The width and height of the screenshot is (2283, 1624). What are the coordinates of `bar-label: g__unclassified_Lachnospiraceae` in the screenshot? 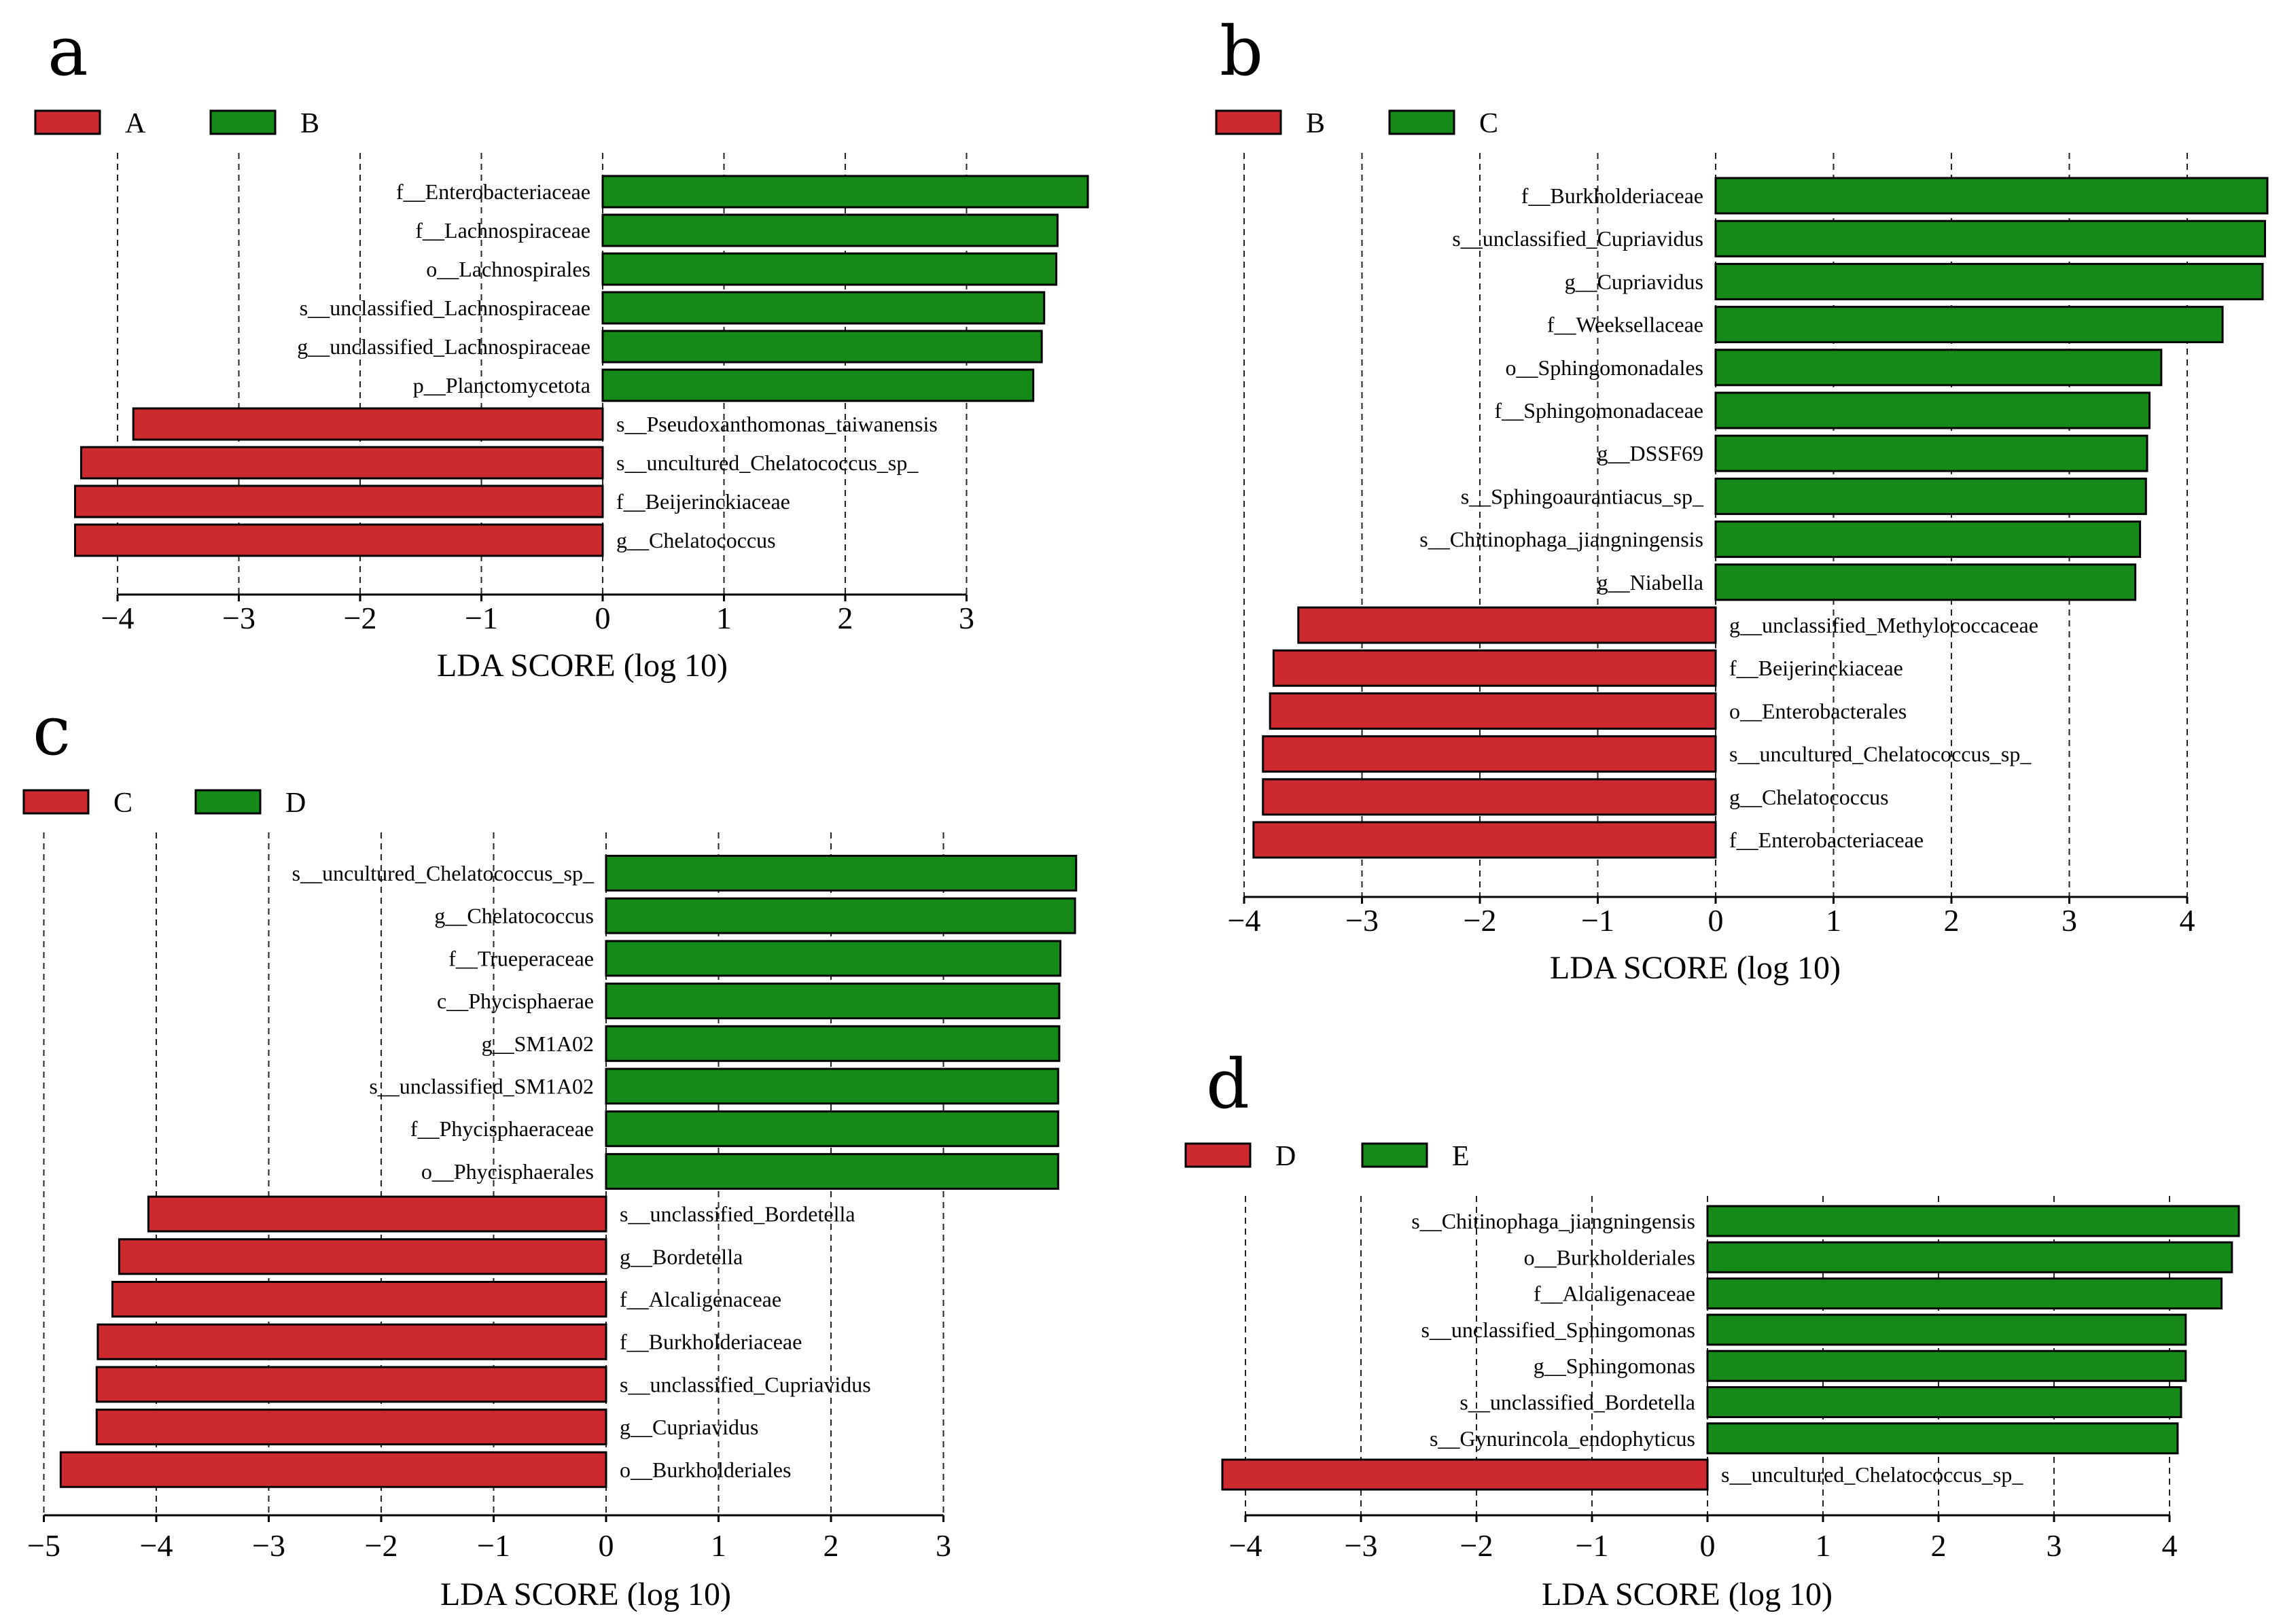 It's located at (443, 346).